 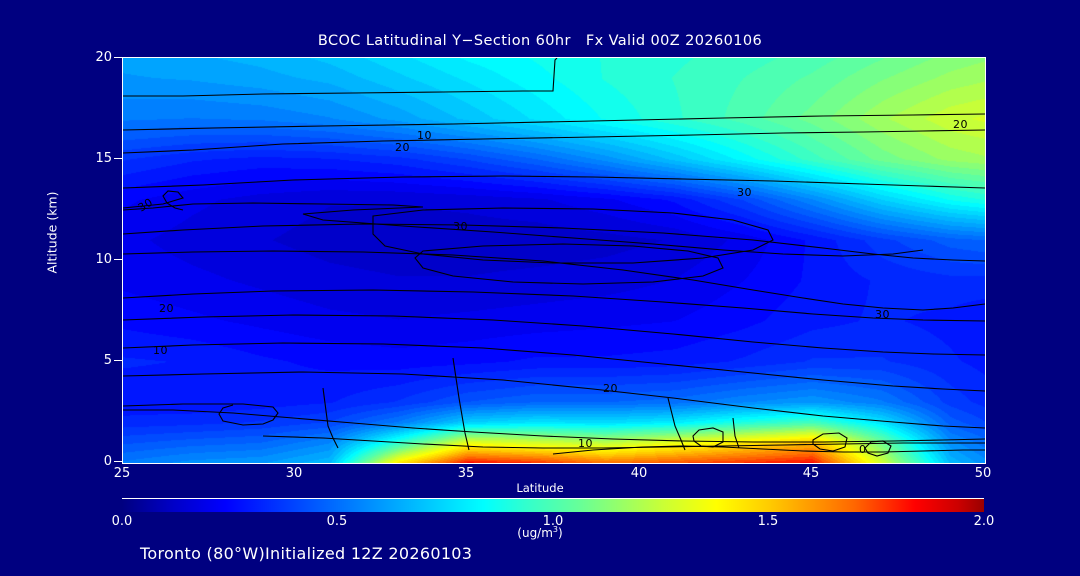 What do you see at coordinates (960, 124) in the screenshot?
I see `contour-label-20-topright: 20` at bounding box center [960, 124].